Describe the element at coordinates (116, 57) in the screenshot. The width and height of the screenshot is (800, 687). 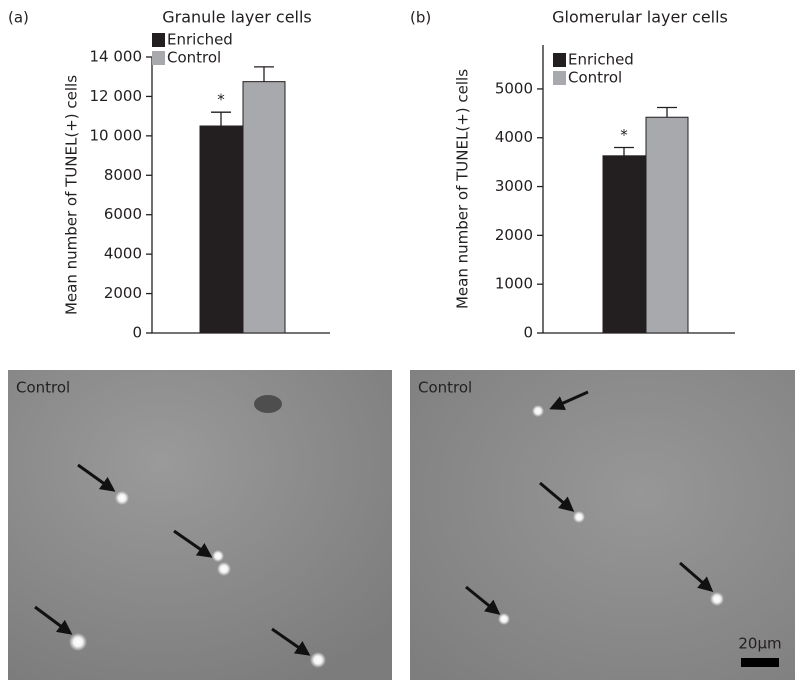
I see `y-tick-label: 14 000` at that location.